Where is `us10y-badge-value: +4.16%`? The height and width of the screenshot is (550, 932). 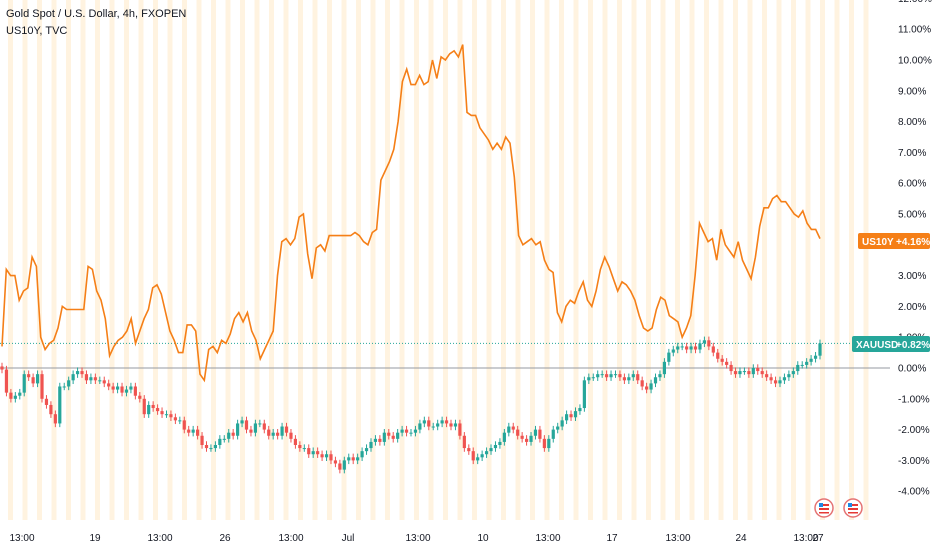
us10y-badge-value: +4.16% is located at coordinates (913, 242).